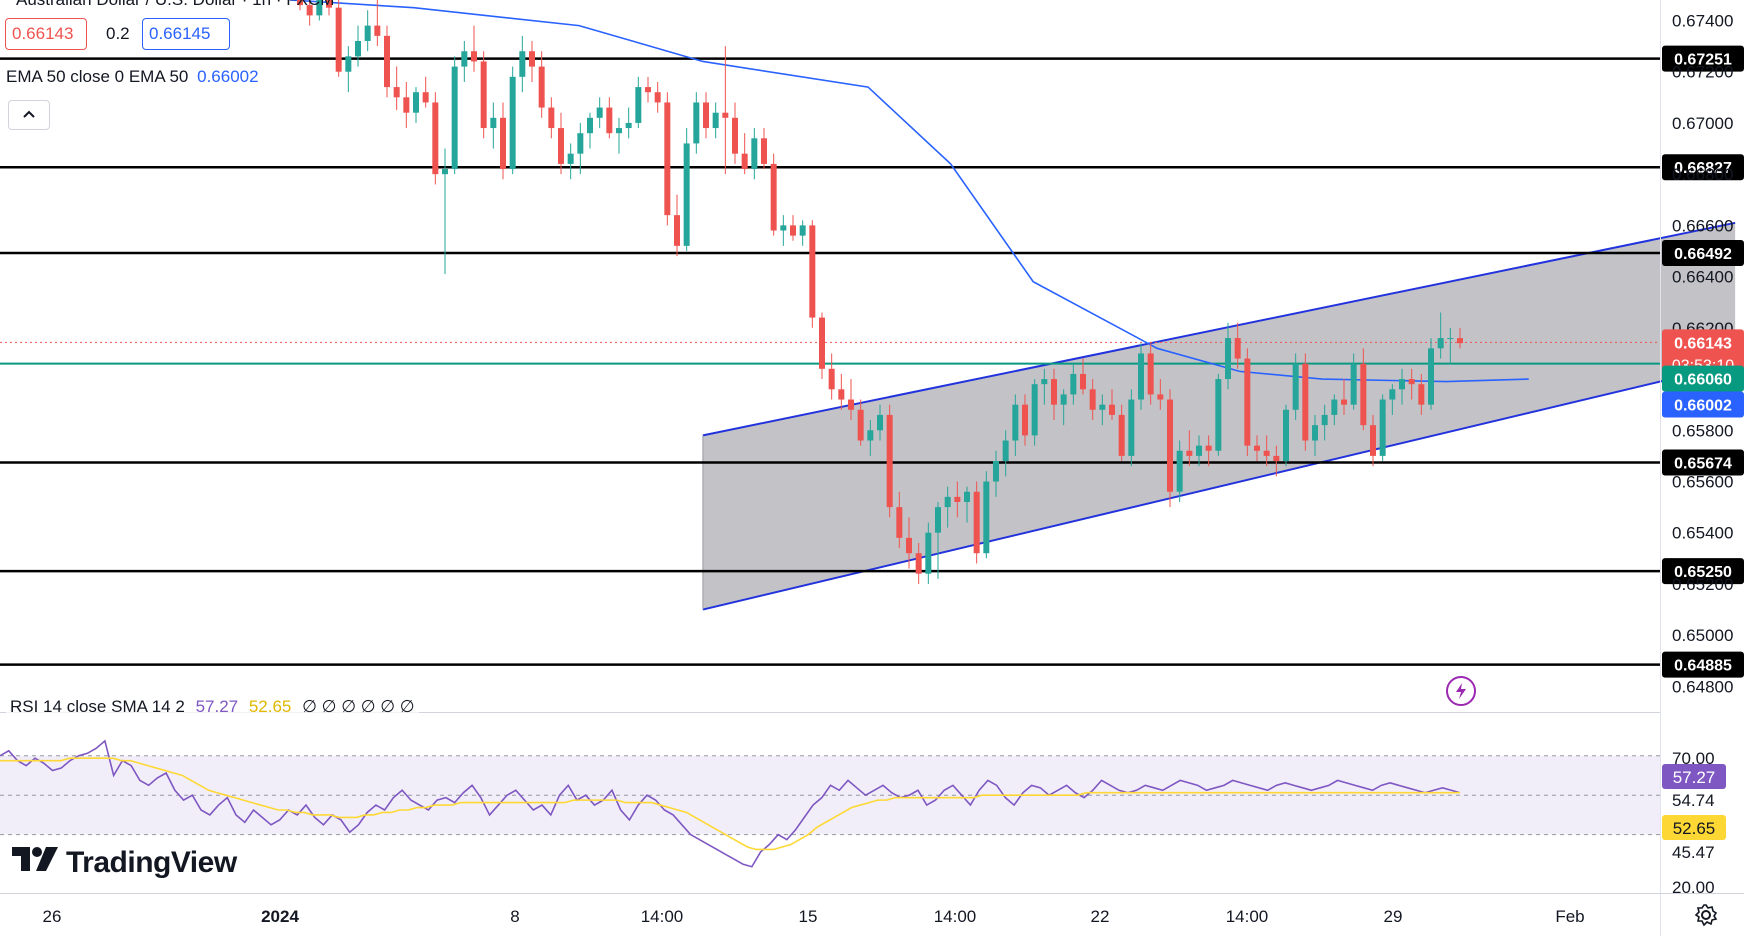 The image size is (1744, 936). Describe the element at coordinates (1702, 584) in the screenshot. I see `y-tick-label: 0.65200` at that location.